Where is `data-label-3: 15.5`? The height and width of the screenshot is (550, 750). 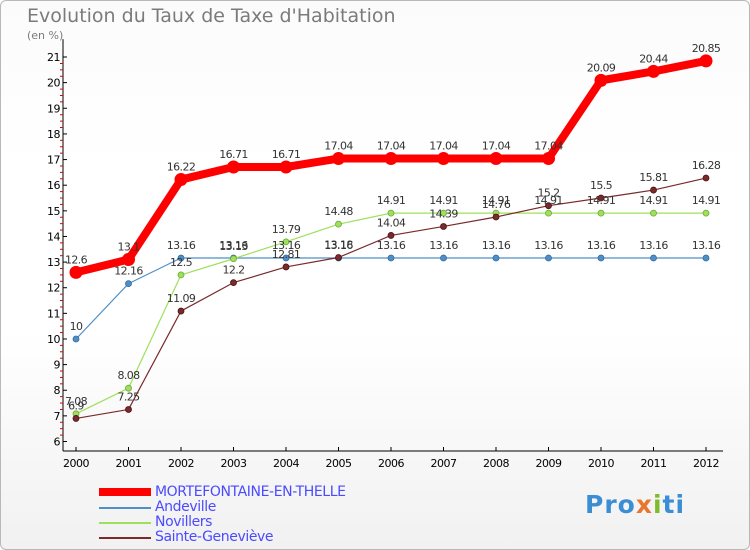 data-label-3: 15.5 is located at coordinates (601, 185).